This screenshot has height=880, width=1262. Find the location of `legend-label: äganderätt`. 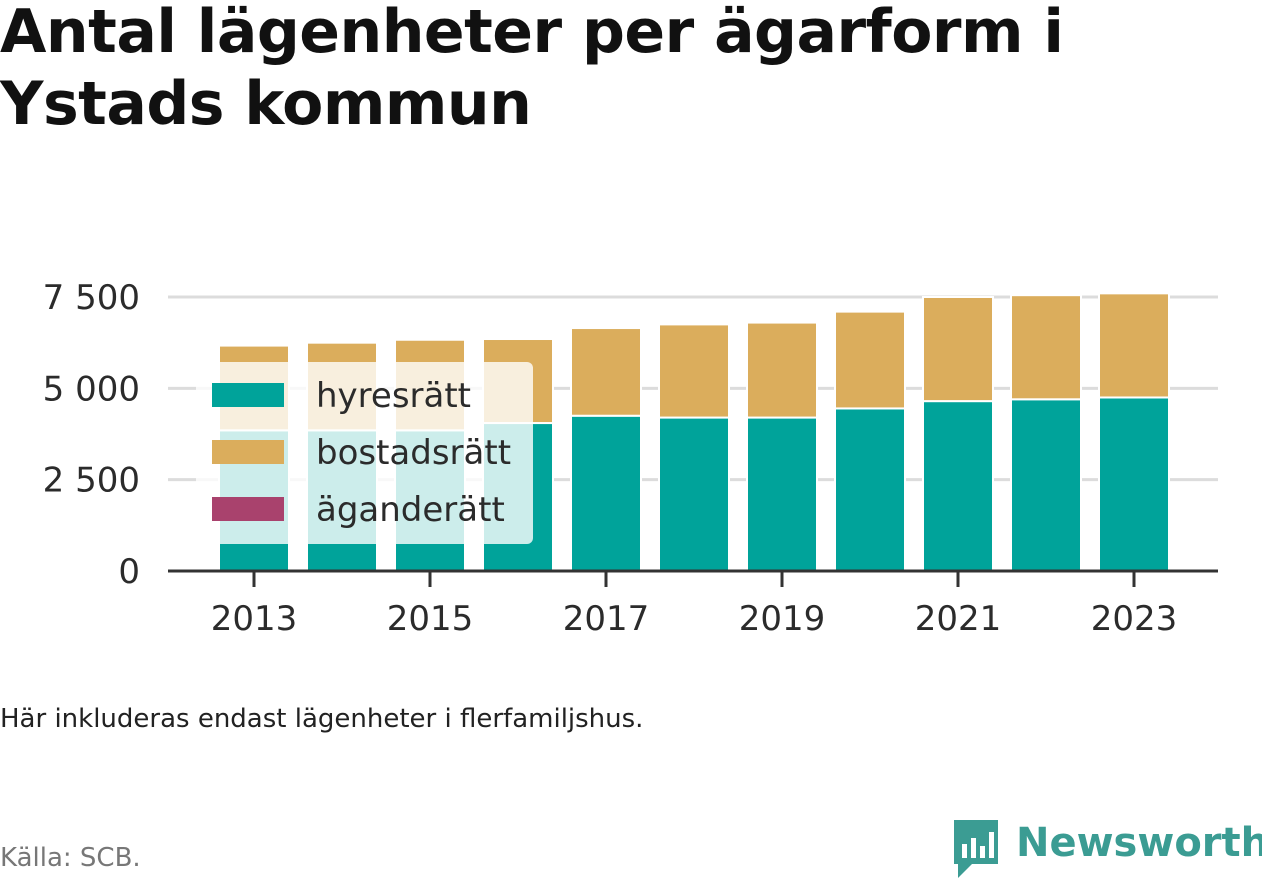

legend-label: äganderätt is located at coordinates (410, 510).